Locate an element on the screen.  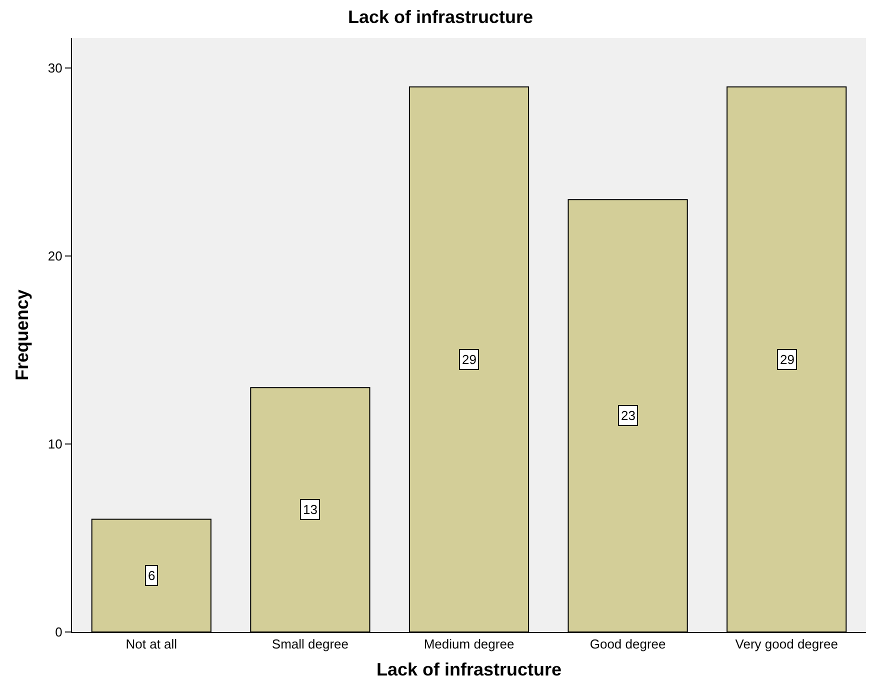
chart-title: Lack of infrastructure is located at coordinates (441, 17).